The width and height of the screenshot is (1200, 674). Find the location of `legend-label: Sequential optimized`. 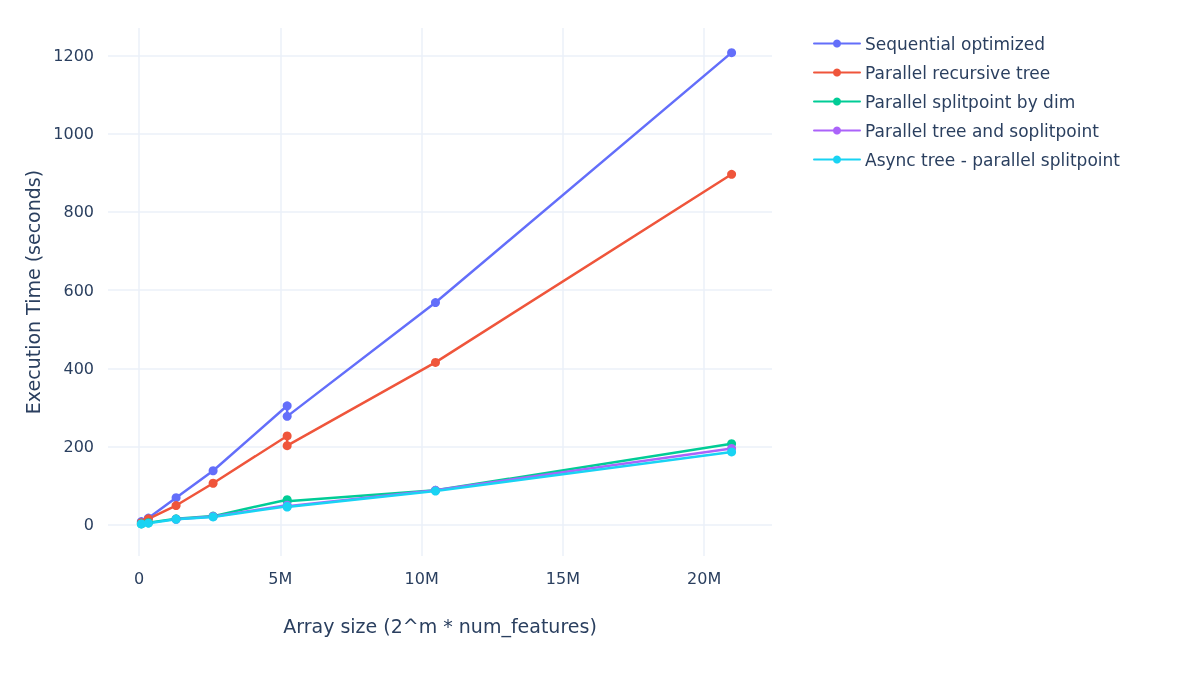

legend-label: Sequential optimized is located at coordinates (955, 43).